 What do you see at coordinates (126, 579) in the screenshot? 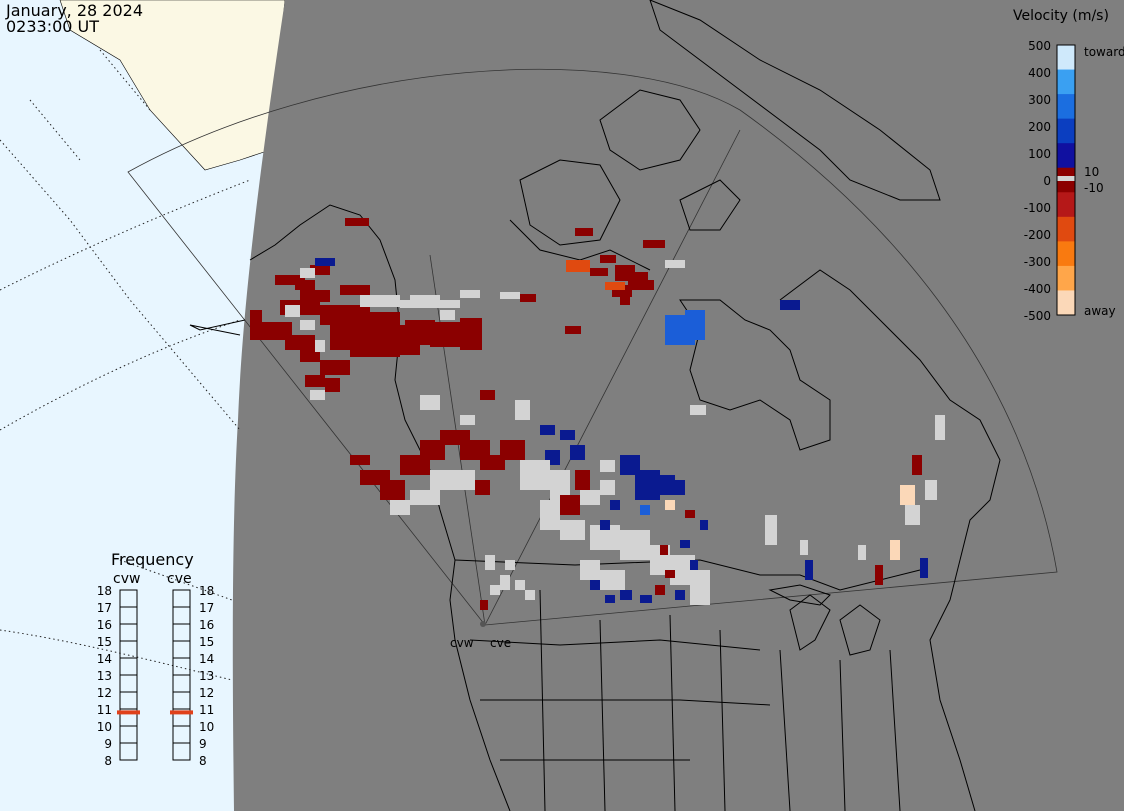
I see `frequency-radar-cvw: cvw` at bounding box center [126, 579].